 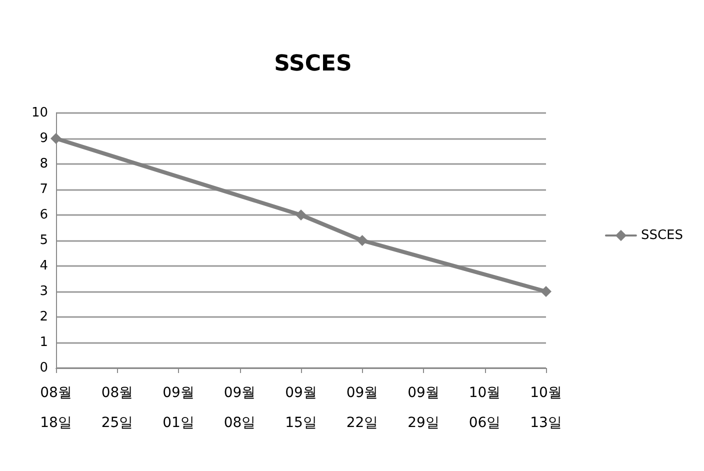 I want to click on y-tick-label: 1, so click(x=44, y=342).